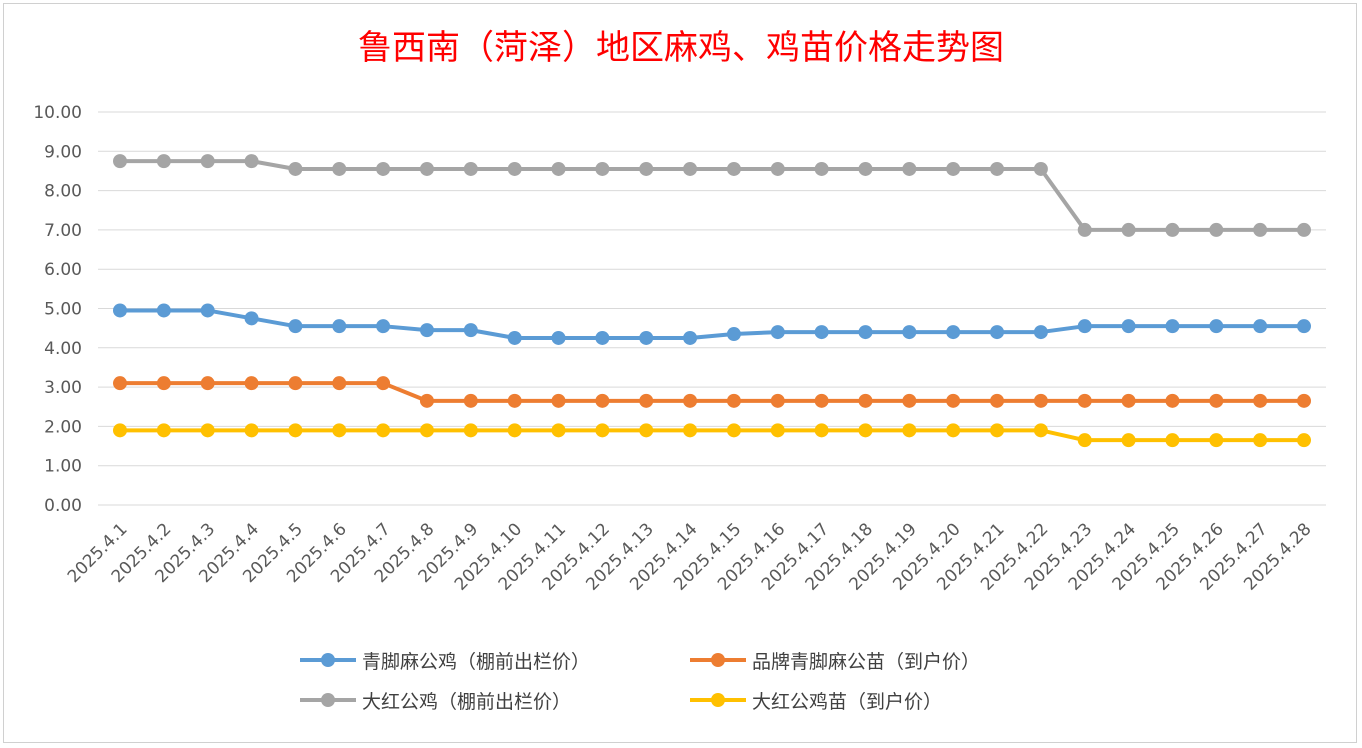 Image resolution: width=1362 pixels, height=748 pixels. What do you see at coordinates (495, 700) in the screenshot?
I see `legend-item-series-2: 大红公鸡（棚前出栏价）` at bounding box center [495, 700].